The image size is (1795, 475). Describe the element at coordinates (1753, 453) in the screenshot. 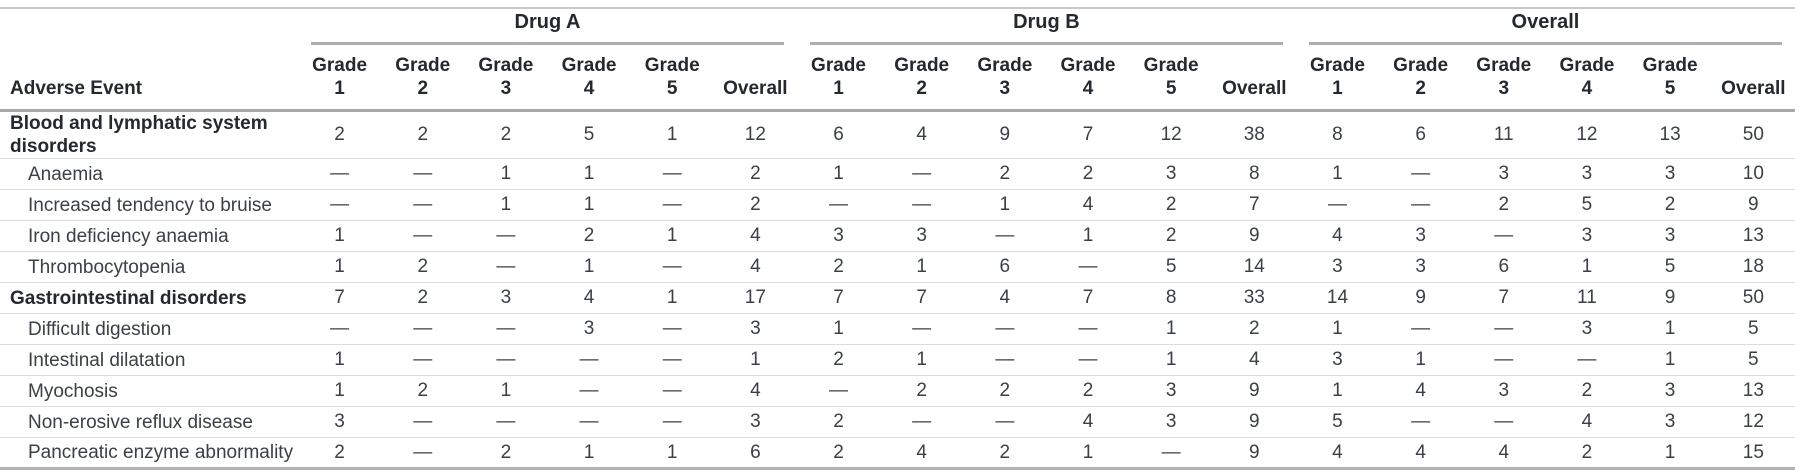

I see `table-cell: 15` at that location.